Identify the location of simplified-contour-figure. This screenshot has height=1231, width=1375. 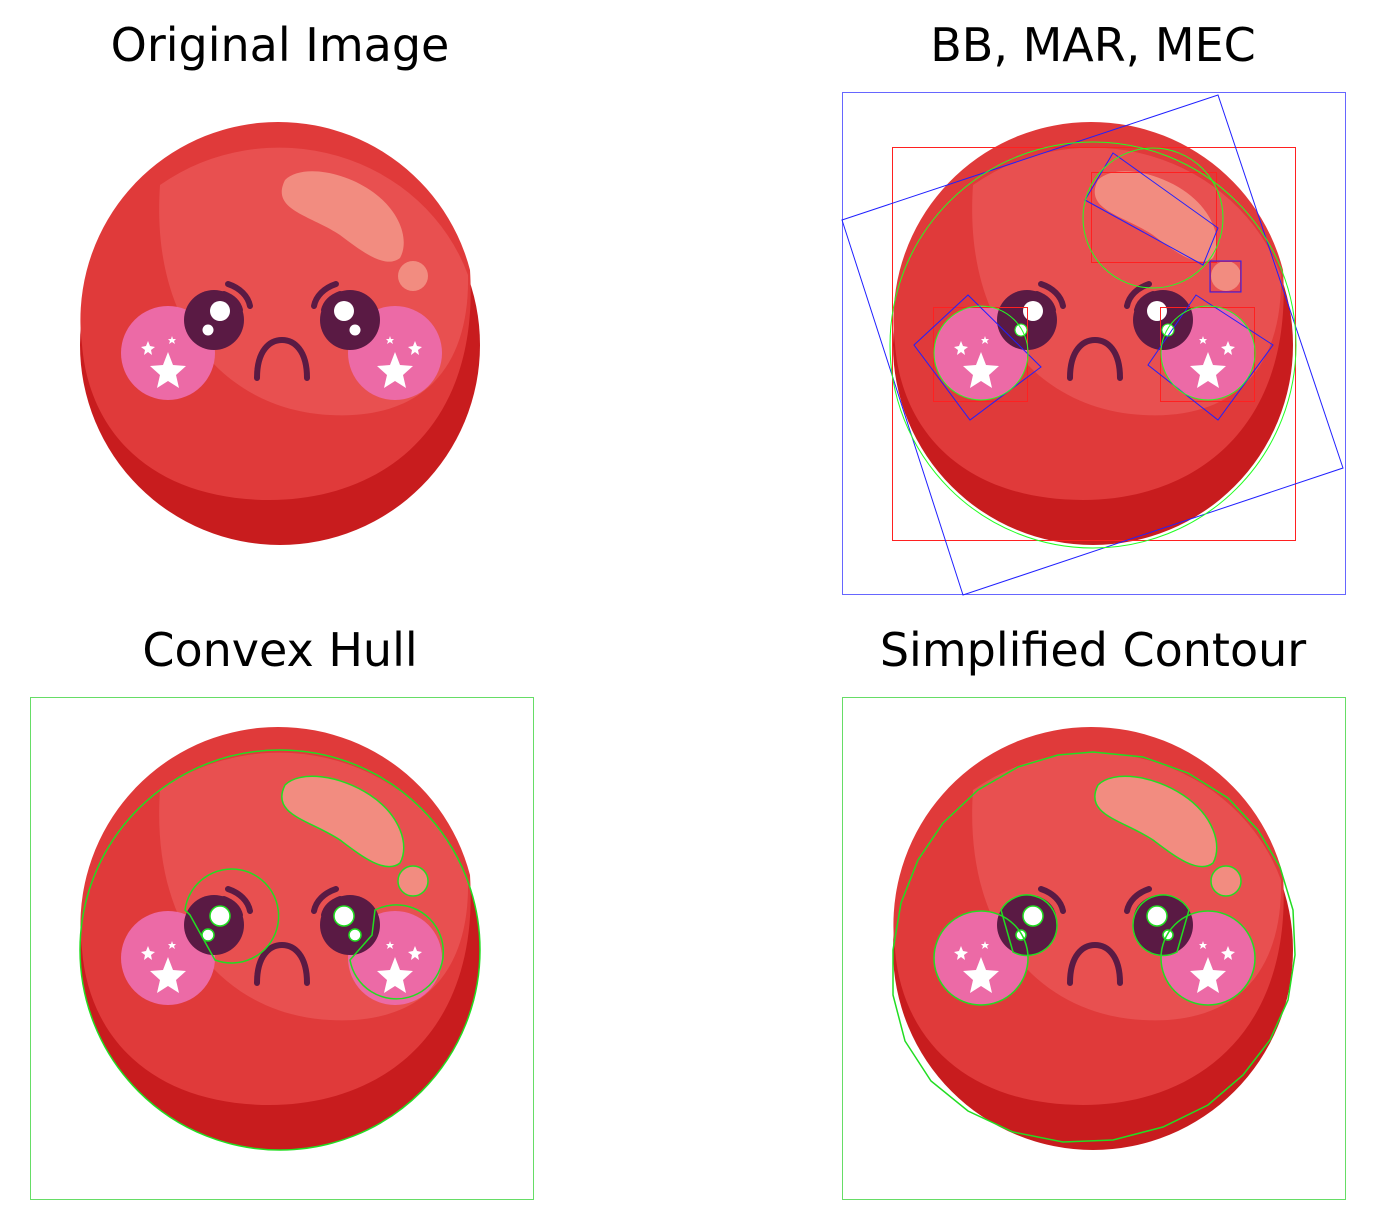
(1094, 948).